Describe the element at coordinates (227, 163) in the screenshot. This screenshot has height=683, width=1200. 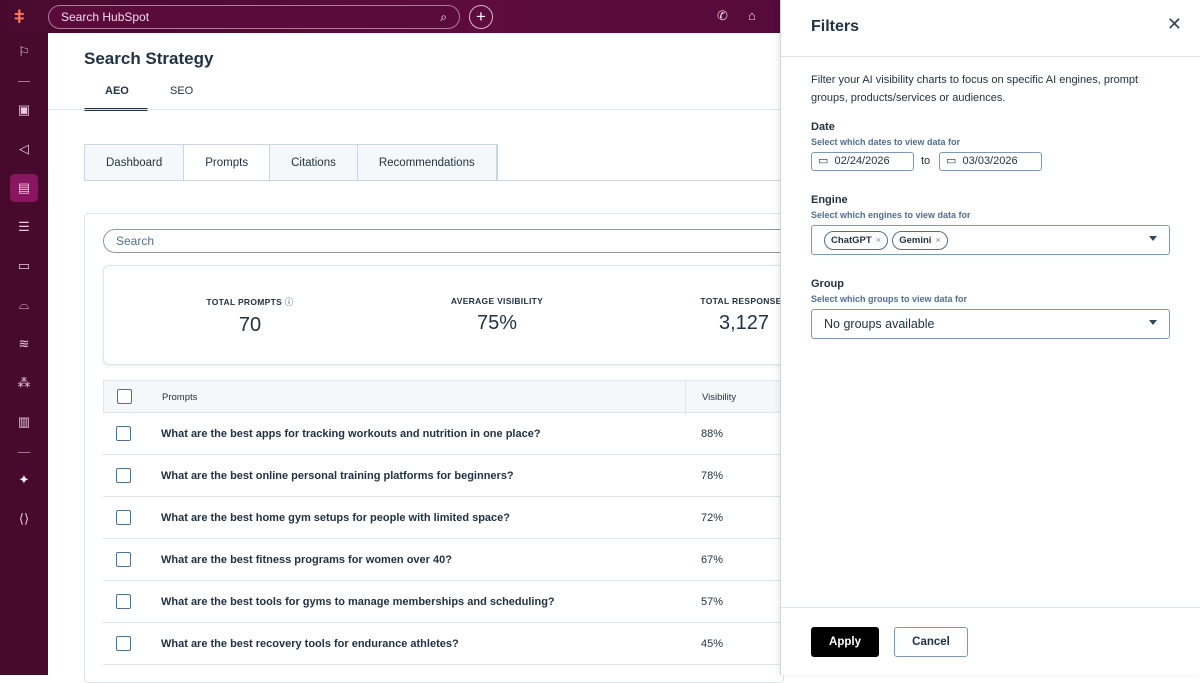
I see `tab-prompts: Prompts` at that location.